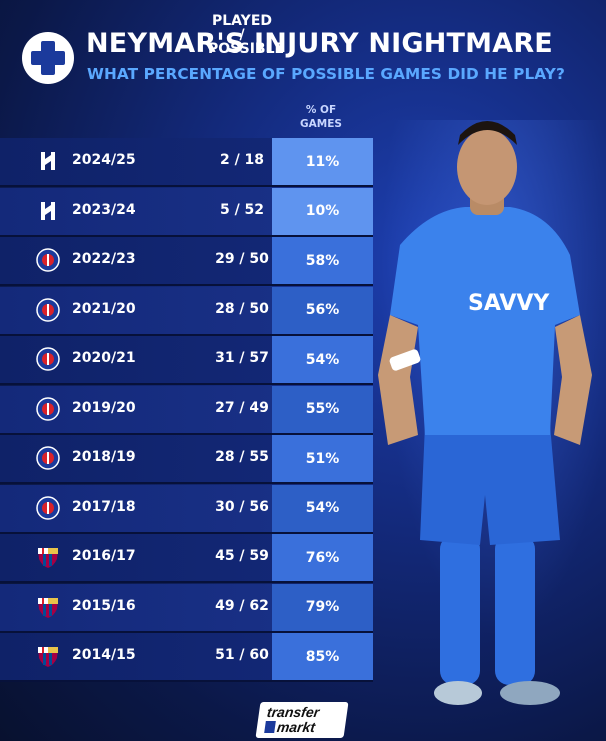 This screenshot has height=741, width=606. I want to click on percentage-cell: 79%, so click(322, 607).